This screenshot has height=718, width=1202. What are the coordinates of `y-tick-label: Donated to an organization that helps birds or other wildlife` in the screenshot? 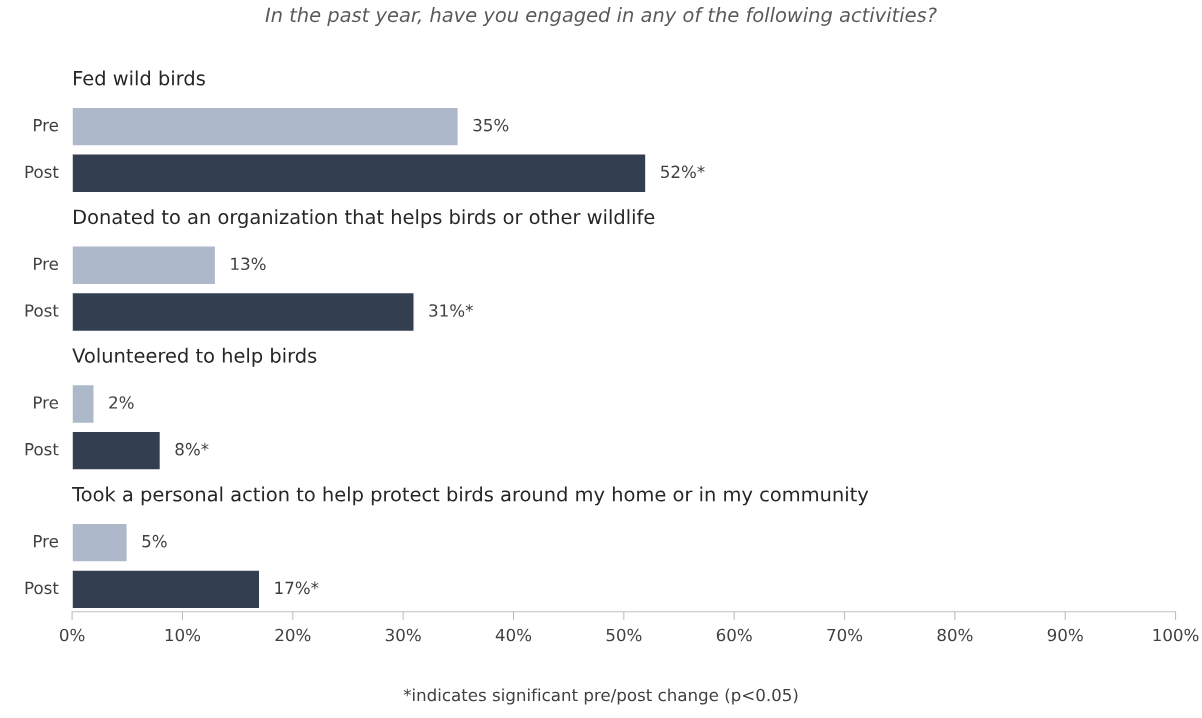 It's located at (364, 218).